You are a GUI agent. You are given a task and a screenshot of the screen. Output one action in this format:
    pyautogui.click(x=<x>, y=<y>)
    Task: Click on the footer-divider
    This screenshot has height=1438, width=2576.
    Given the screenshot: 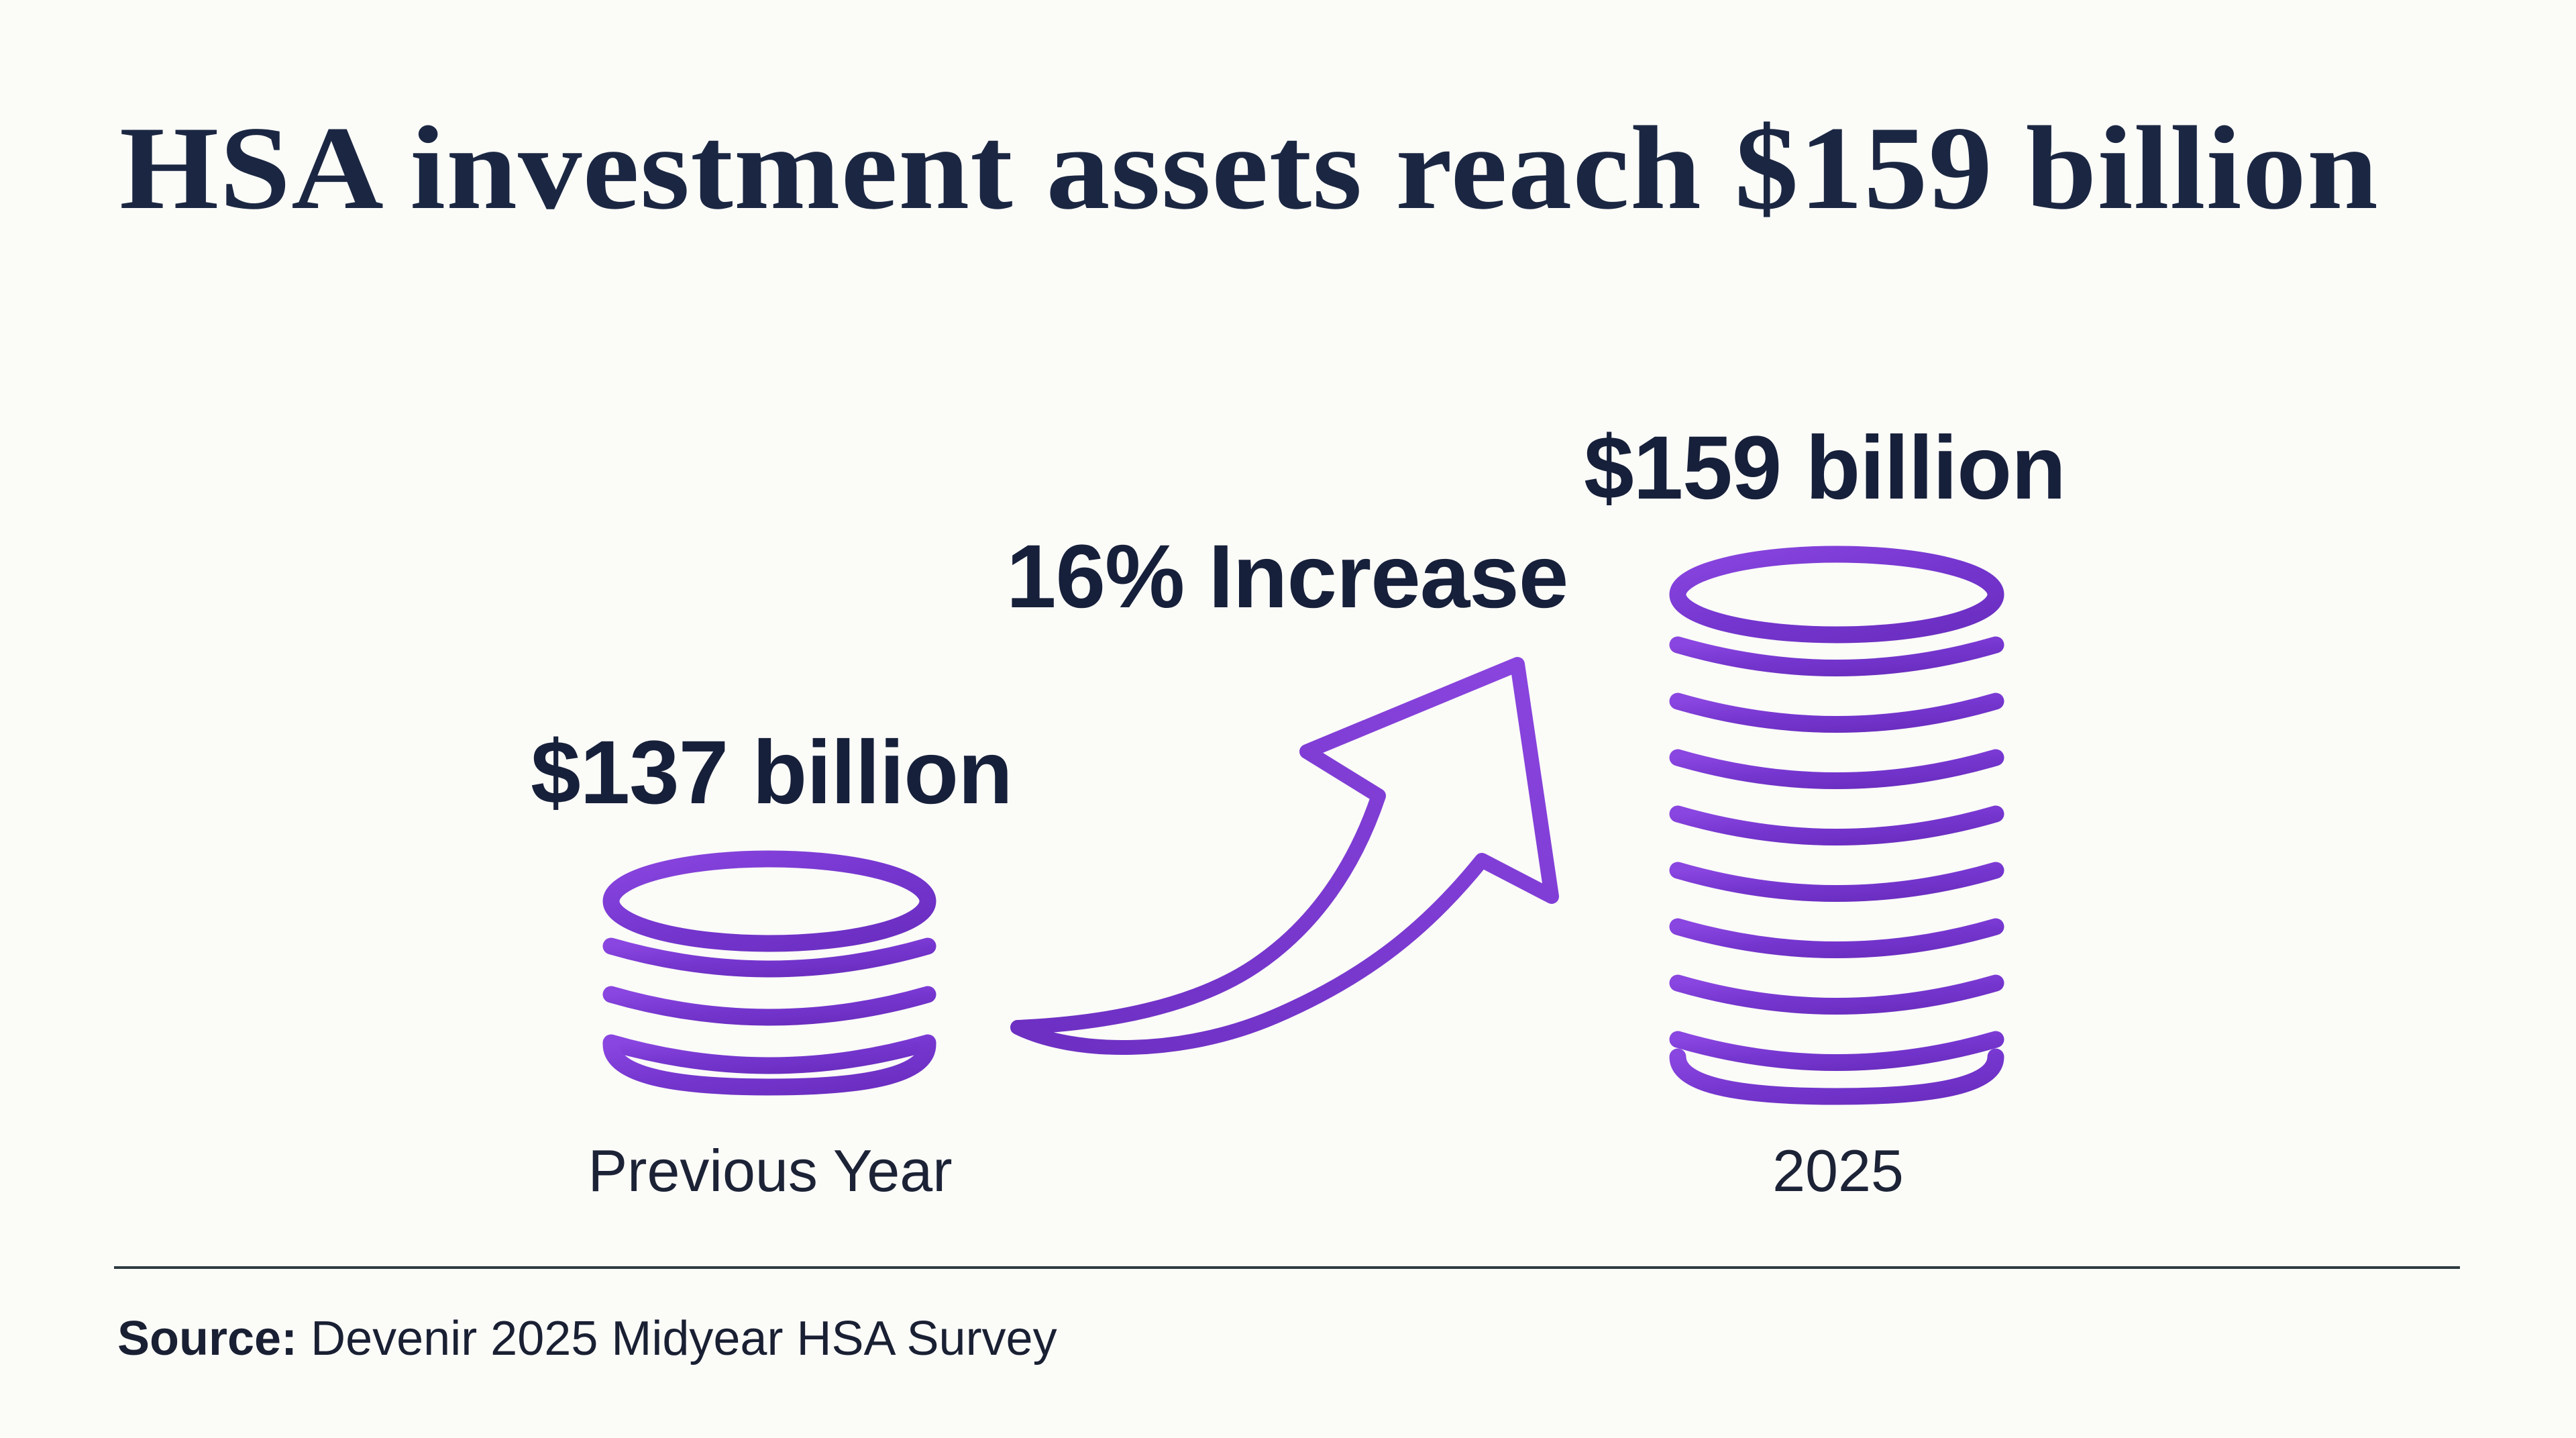 What is the action you would take?
    pyautogui.click(x=1287, y=1267)
    